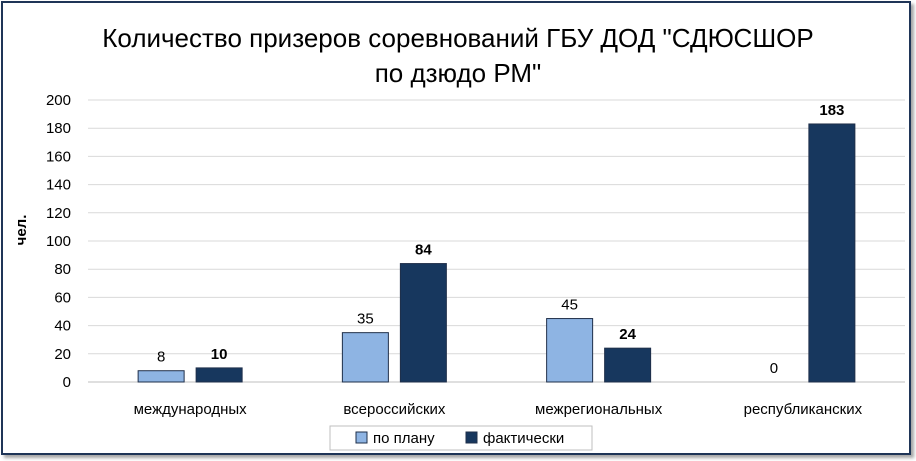  What do you see at coordinates (774, 368) in the screenshot?
I see `data-label: 0` at bounding box center [774, 368].